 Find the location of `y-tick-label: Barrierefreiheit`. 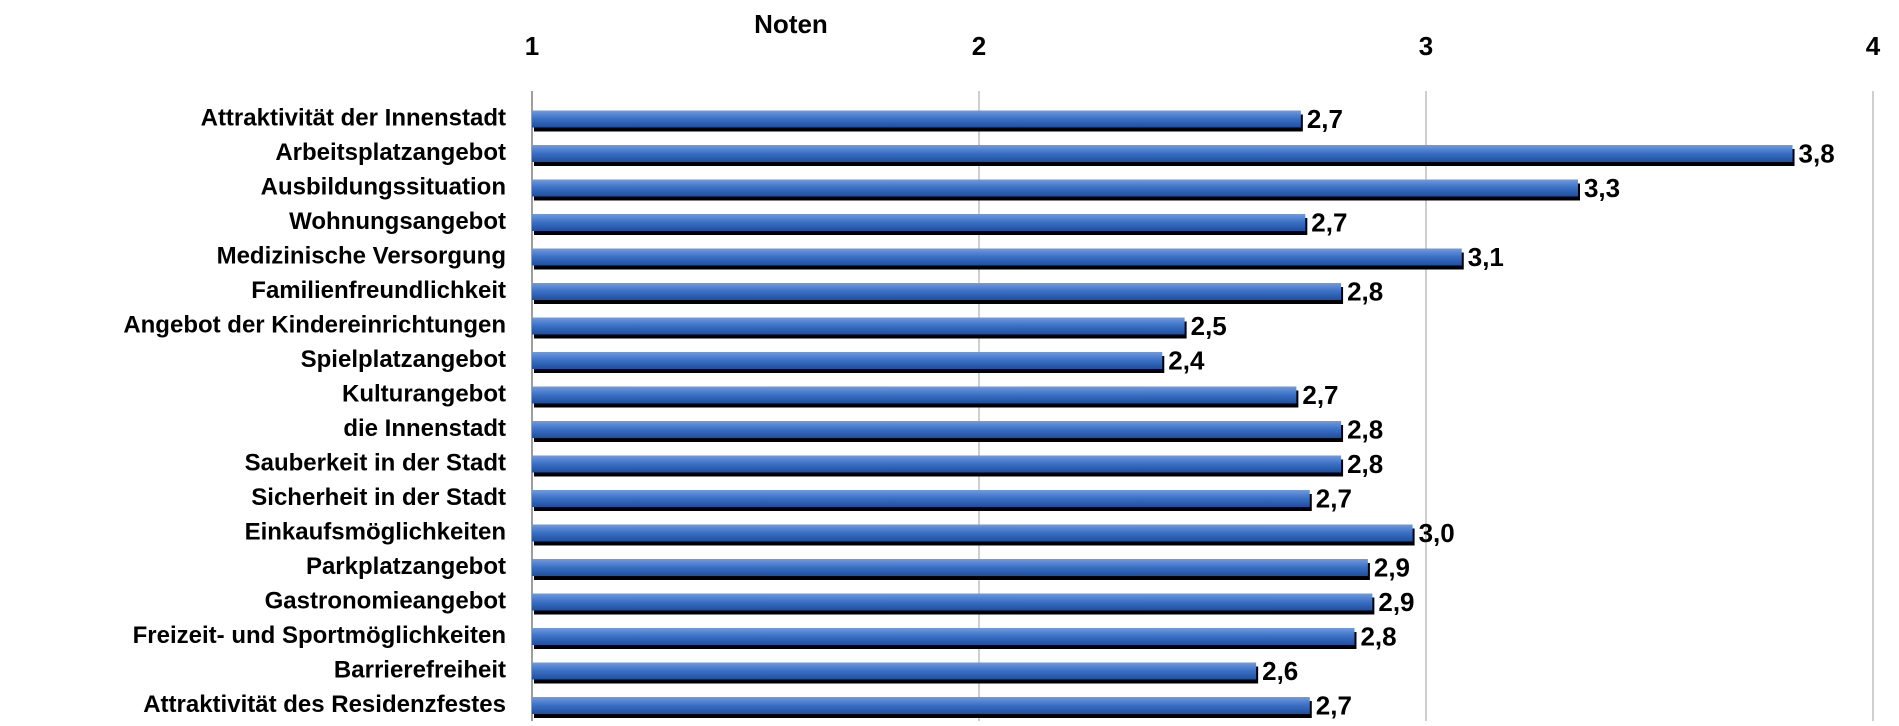

y-tick-label: Barrierefreiheit is located at coordinates (420, 669).